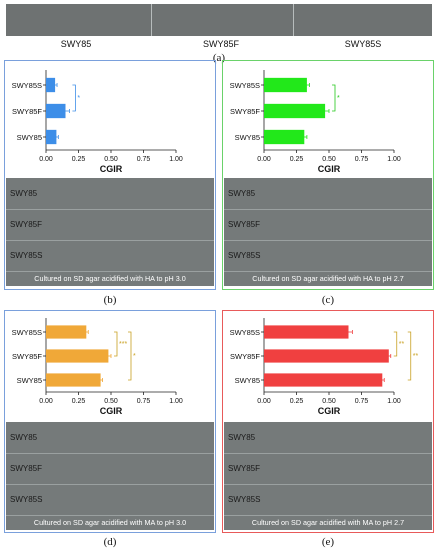  I want to click on strain-label: SWY85F, so click(220, 44).